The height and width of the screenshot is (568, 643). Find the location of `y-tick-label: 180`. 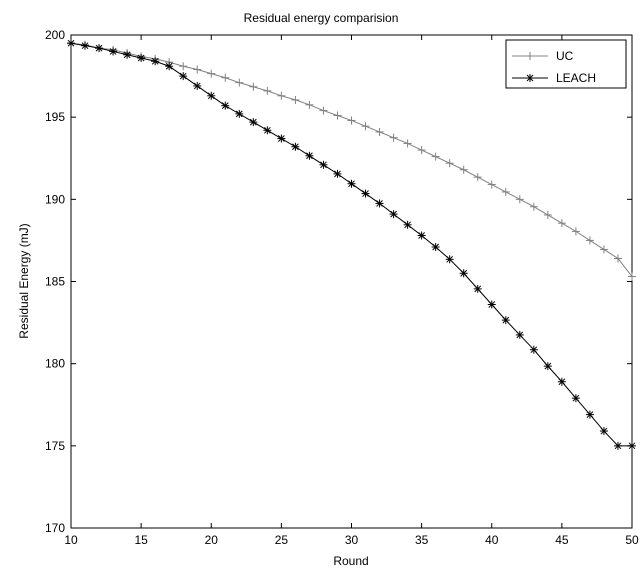

y-tick-label: 180 is located at coordinates (55, 364).